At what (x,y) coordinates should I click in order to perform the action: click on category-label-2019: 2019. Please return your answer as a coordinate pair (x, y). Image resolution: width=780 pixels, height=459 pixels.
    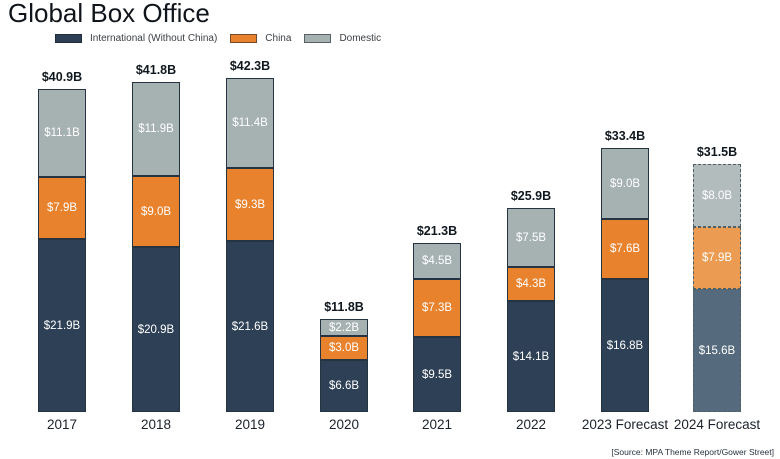
    Looking at the image, I should click on (250, 424).